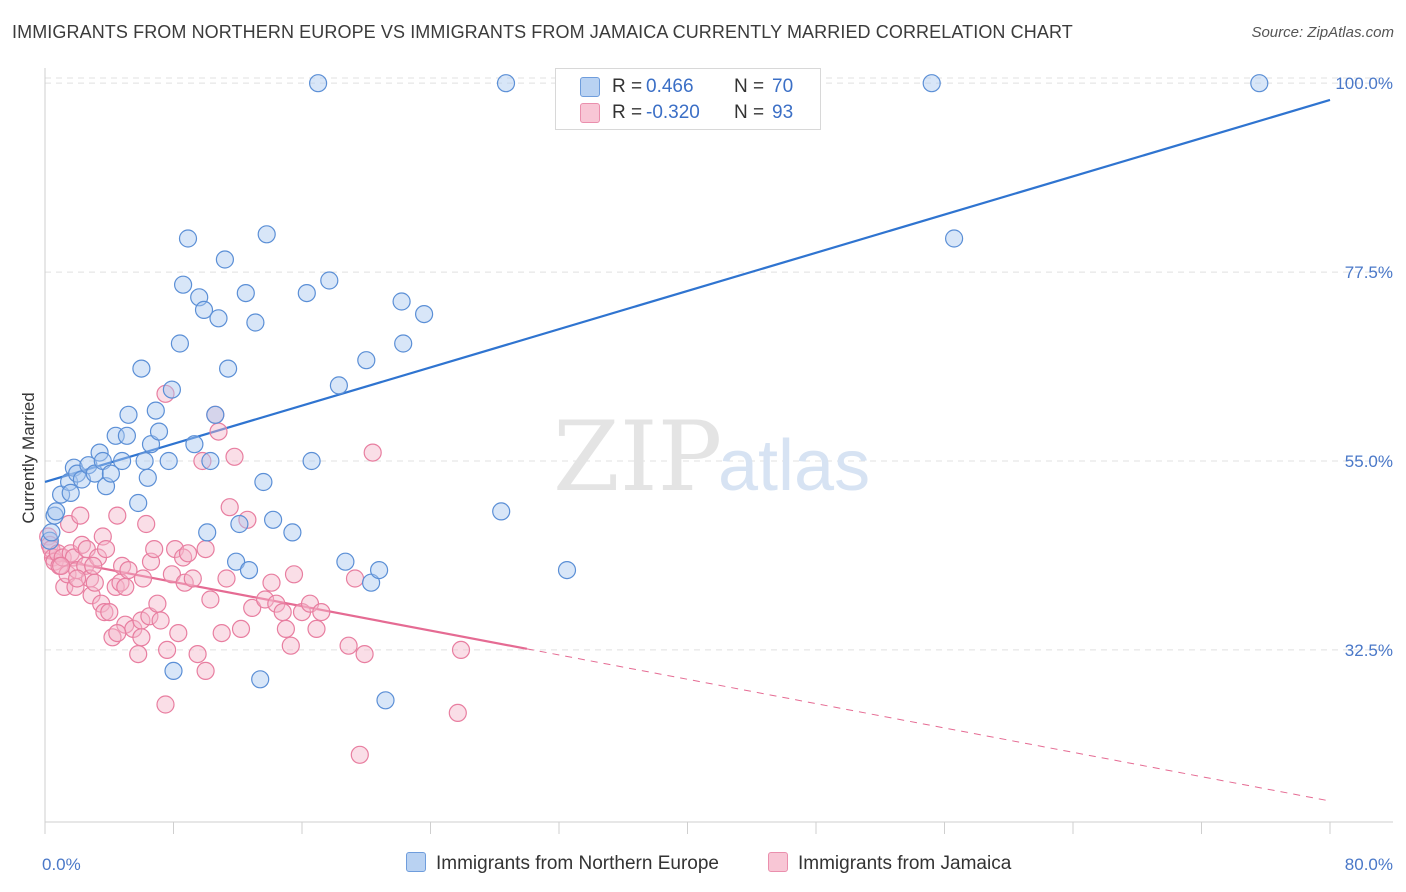 Image resolution: width=1406 pixels, height=892 pixels. What do you see at coordinates (1322, 32) in the screenshot?
I see `source-label: Source: ZipAtlas.com` at bounding box center [1322, 32].